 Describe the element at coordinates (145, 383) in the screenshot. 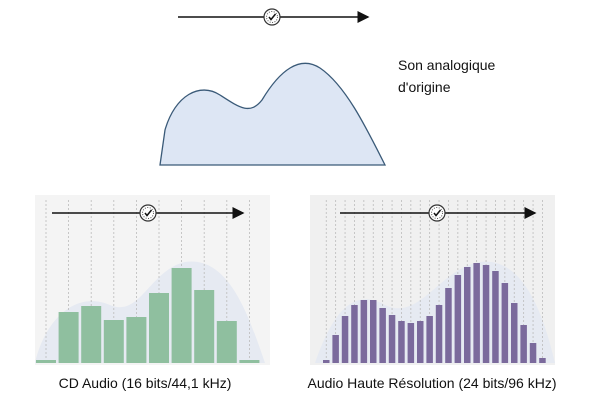

I see `cd-label: CD Audio (16 bits/44,1 kHz)` at that location.